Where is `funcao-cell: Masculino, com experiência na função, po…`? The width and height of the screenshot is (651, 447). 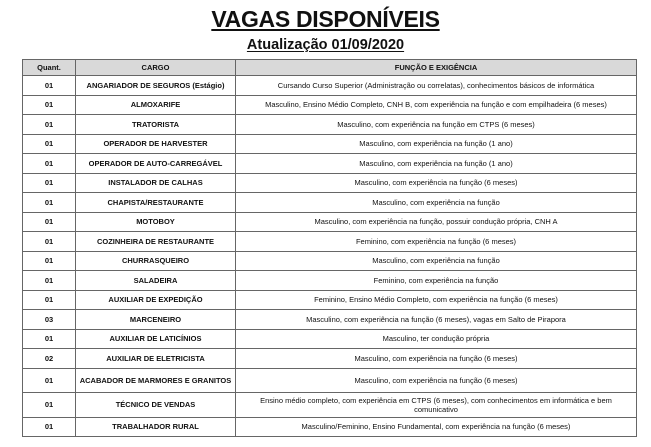
funcao-cell: Masculino, com experiência na função, po… is located at coordinates (436, 221).